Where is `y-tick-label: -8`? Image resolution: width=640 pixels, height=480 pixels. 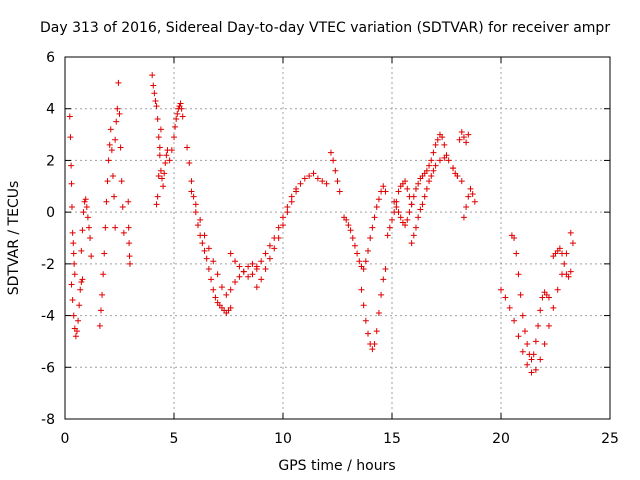 y-tick-label: -8 is located at coordinates (48, 420).